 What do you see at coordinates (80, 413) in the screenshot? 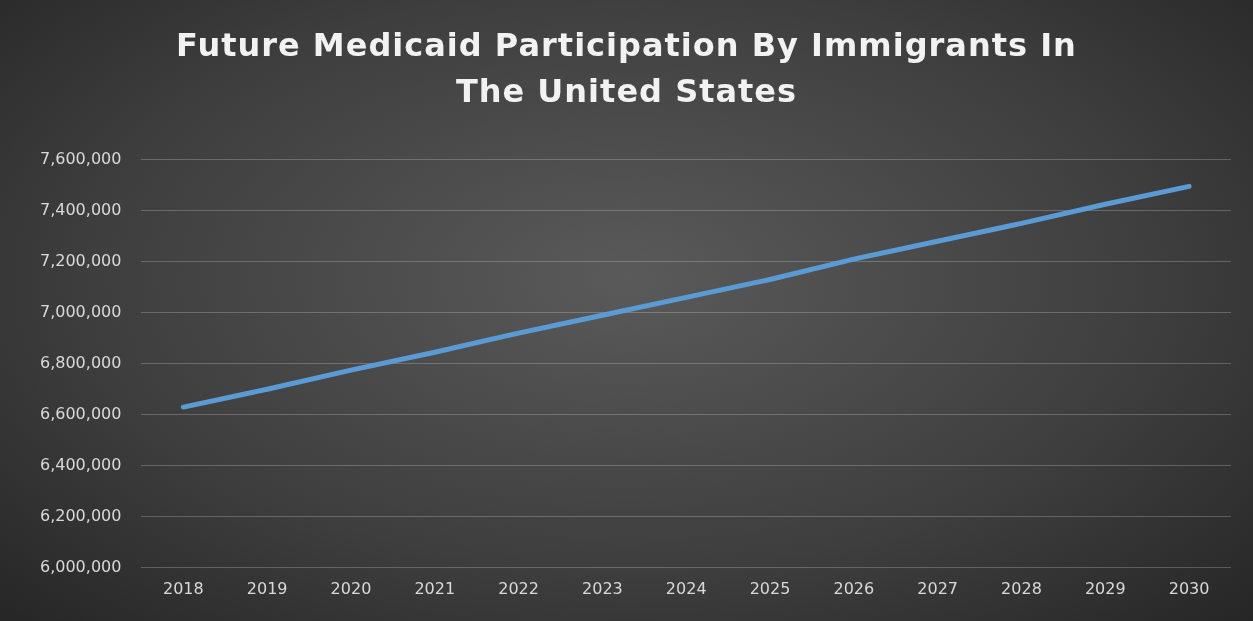
I see `y-tick-label: 6,600,000` at bounding box center [80, 413].